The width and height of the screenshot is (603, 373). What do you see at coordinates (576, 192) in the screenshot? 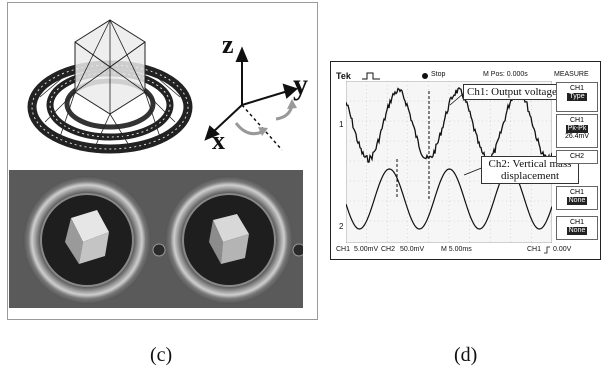
I see `measure-box-4-ch: CH1` at bounding box center [576, 192].